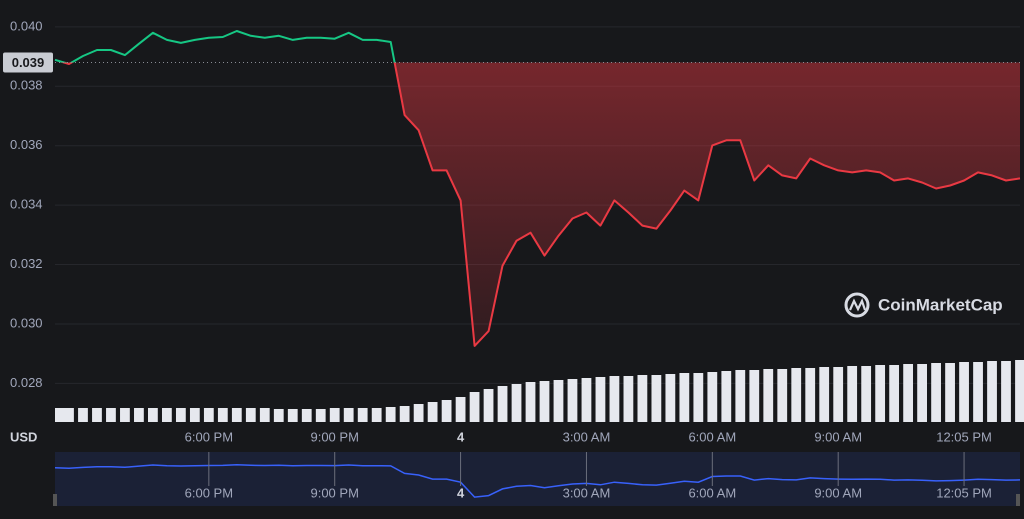 Image resolution: width=1024 pixels, height=519 pixels. I want to click on watermark: CoinMarketCap, so click(923, 305).